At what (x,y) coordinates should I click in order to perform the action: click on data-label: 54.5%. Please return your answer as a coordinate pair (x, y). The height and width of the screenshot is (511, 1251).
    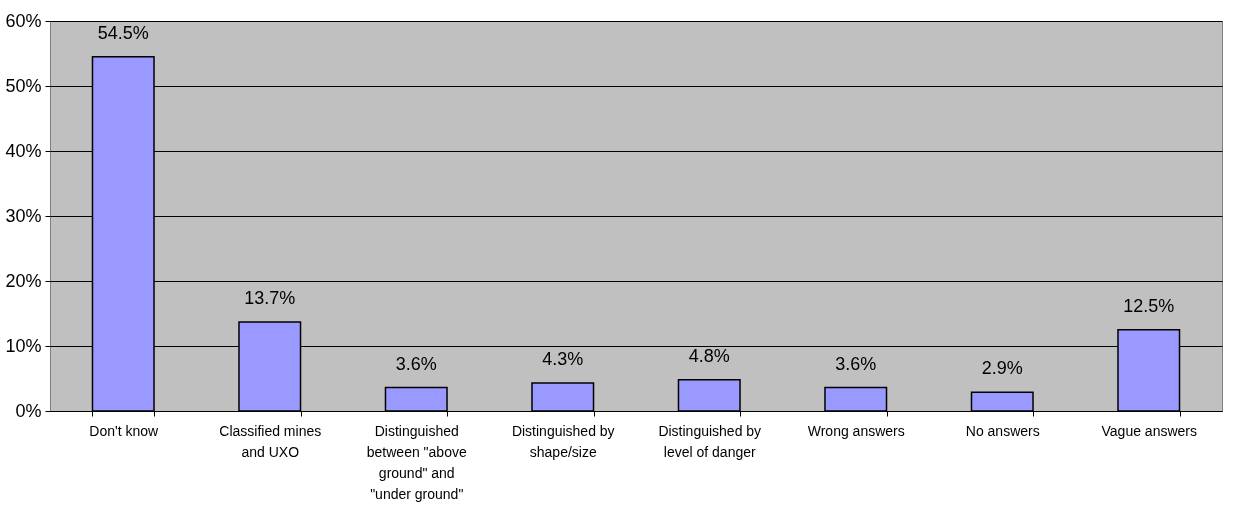
    Looking at the image, I should click on (123, 32).